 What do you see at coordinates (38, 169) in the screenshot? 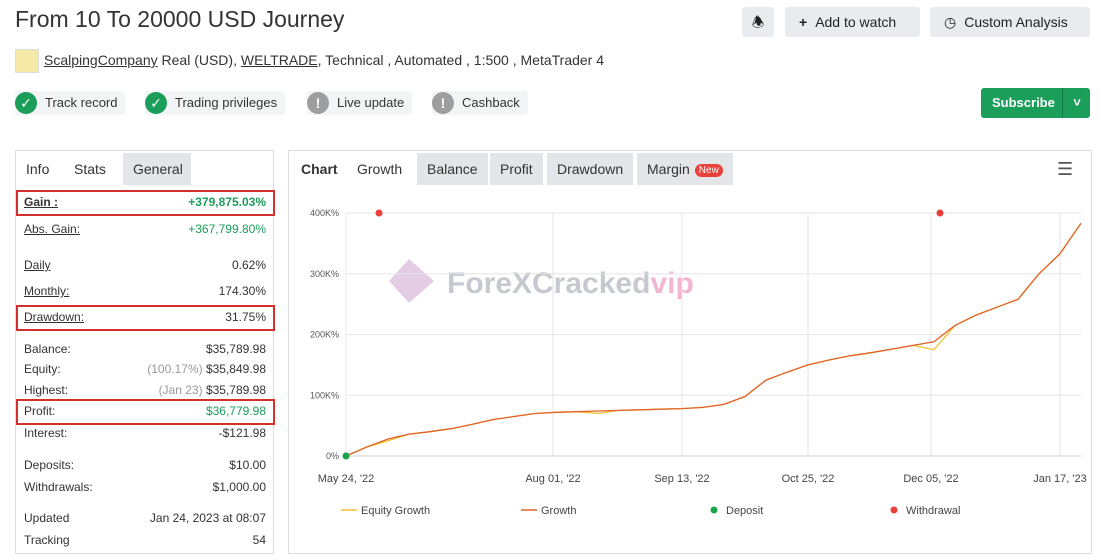
I see `stats-tab: Info` at bounding box center [38, 169].